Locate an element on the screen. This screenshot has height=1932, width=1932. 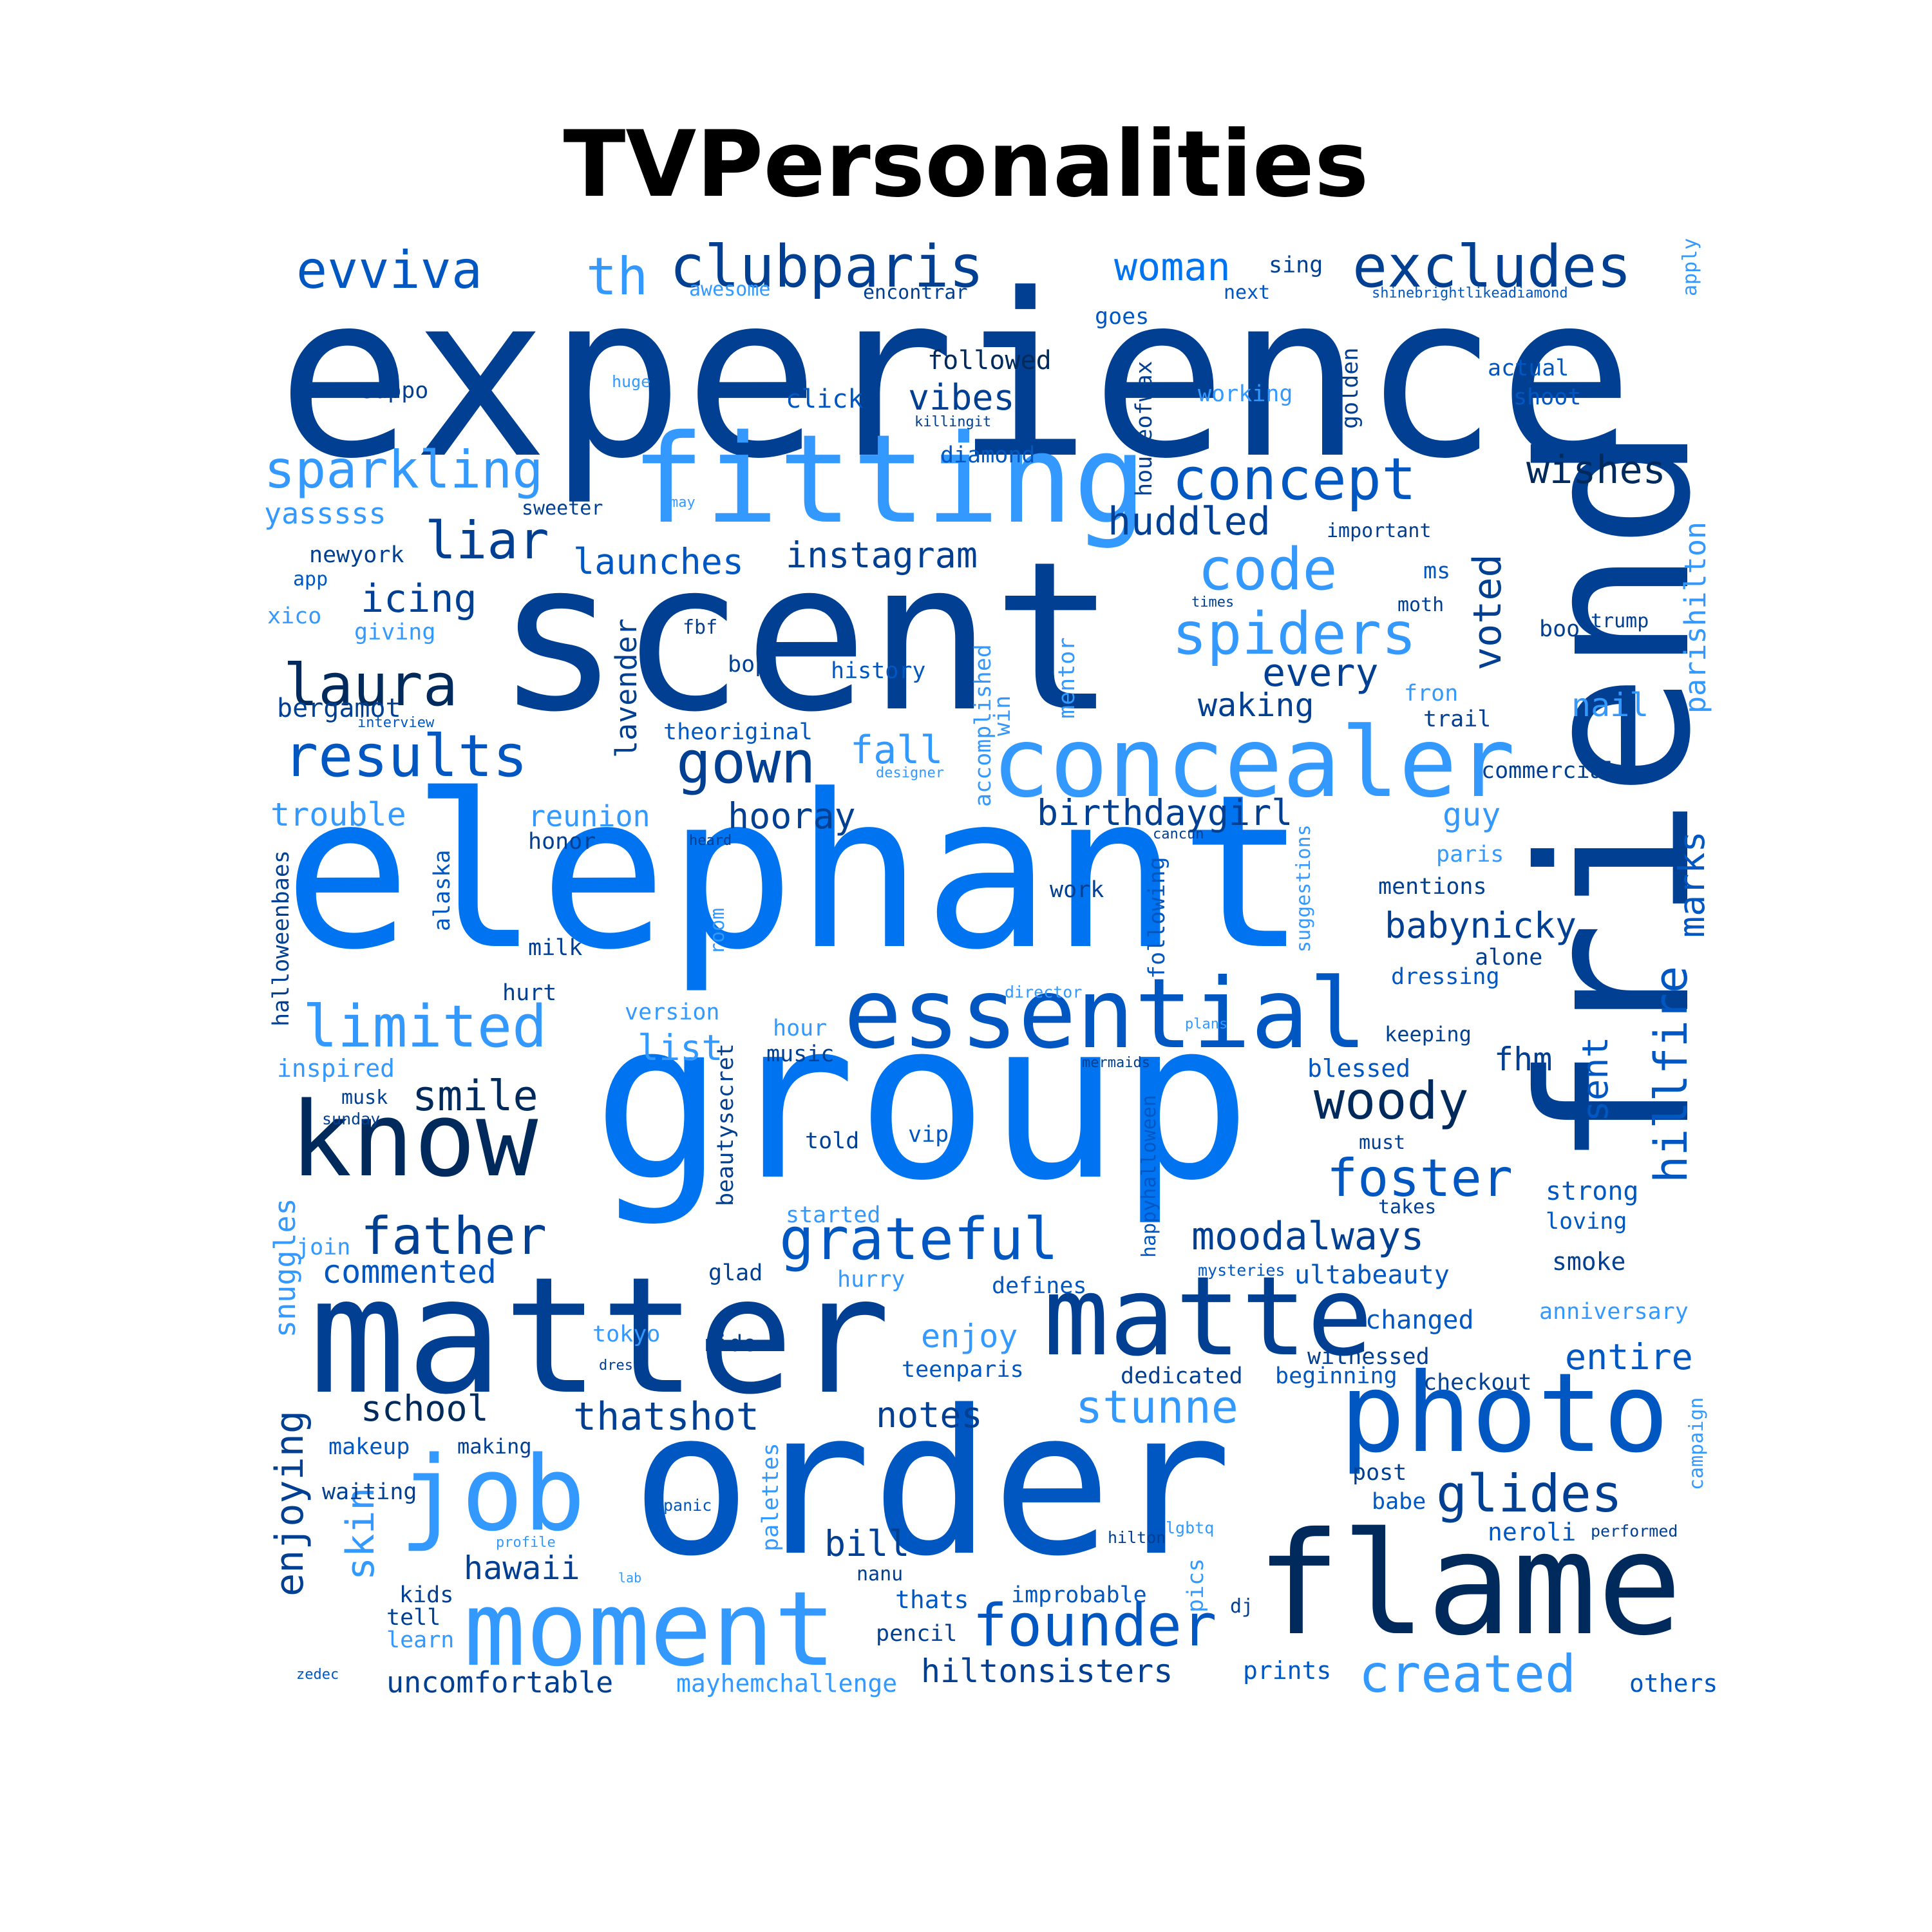
word-bergamot: bergamot is located at coordinates (339, 709).